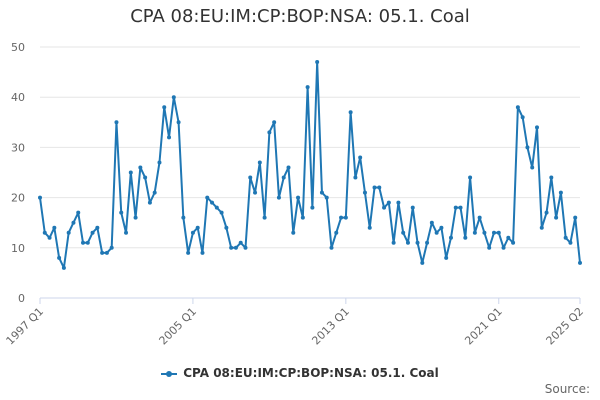 This screenshot has width=600, height=400. I want to click on legend-swatch, so click(169, 374).